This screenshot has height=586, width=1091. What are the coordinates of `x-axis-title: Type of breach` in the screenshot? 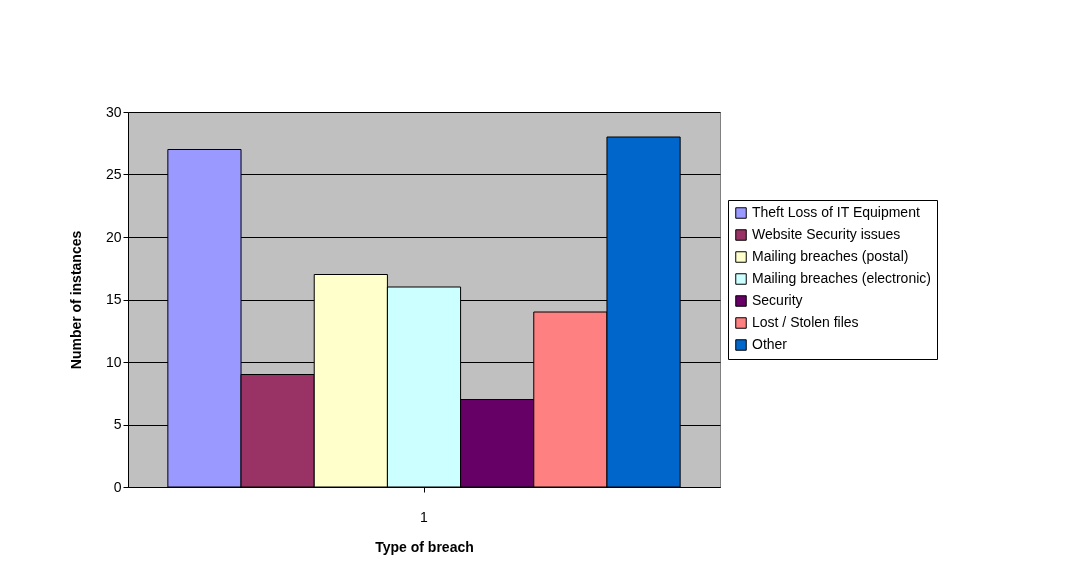 It's located at (424, 546).